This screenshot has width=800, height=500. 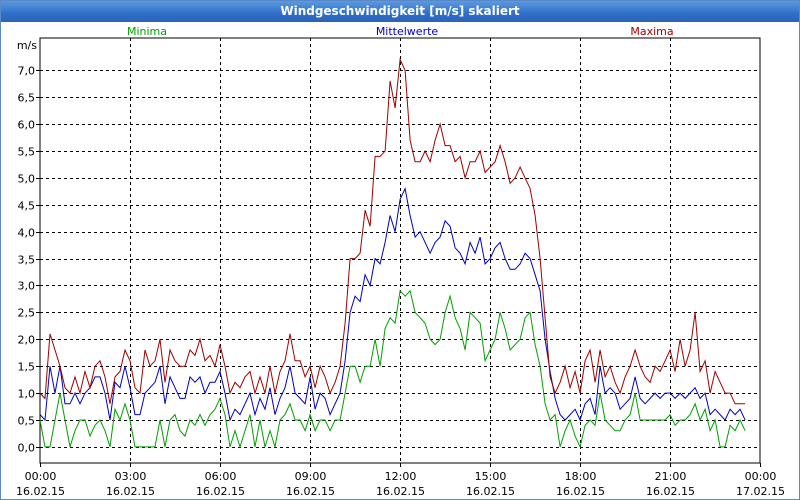 What do you see at coordinates (27, 206) in the screenshot?
I see `y-tick-label: 4,5` at bounding box center [27, 206].